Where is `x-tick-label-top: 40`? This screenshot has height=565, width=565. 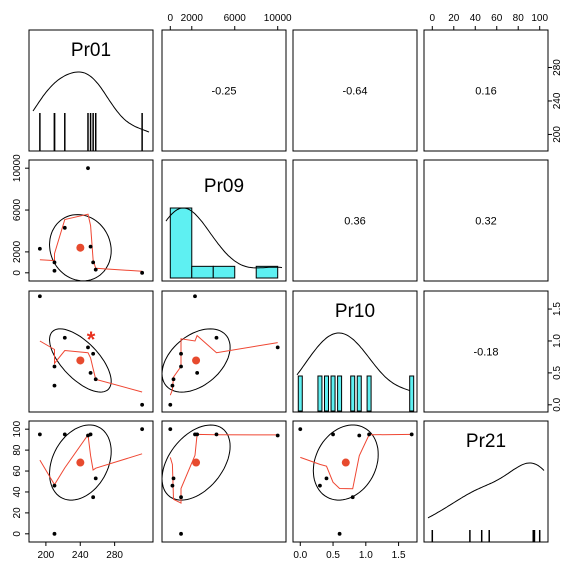
x-tick-label-top: 40 is located at coordinates (476, 18).